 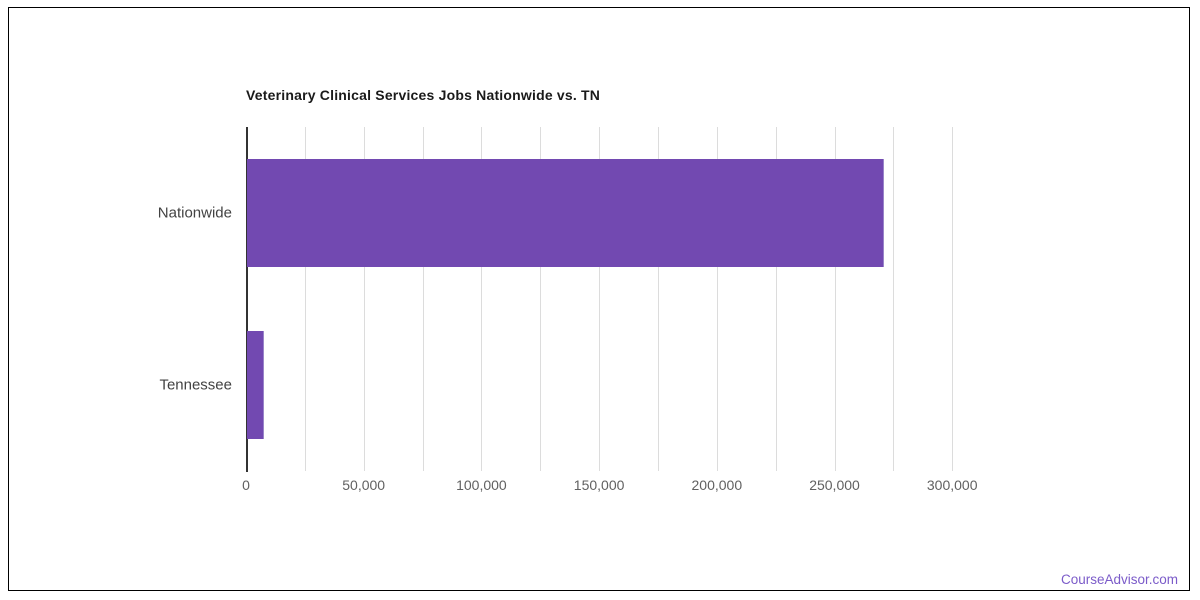 What do you see at coordinates (246, 485) in the screenshot?
I see `x-tick-label: 0` at bounding box center [246, 485].